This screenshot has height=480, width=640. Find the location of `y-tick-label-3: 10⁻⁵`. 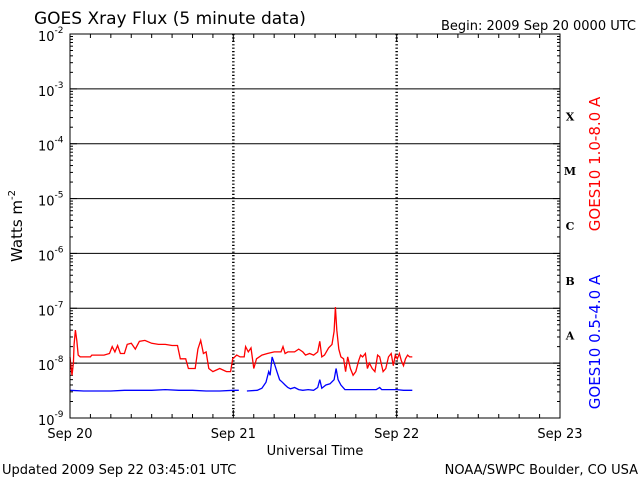

y-tick-label-3: 10⁻⁵ is located at coordinates (51, 200).